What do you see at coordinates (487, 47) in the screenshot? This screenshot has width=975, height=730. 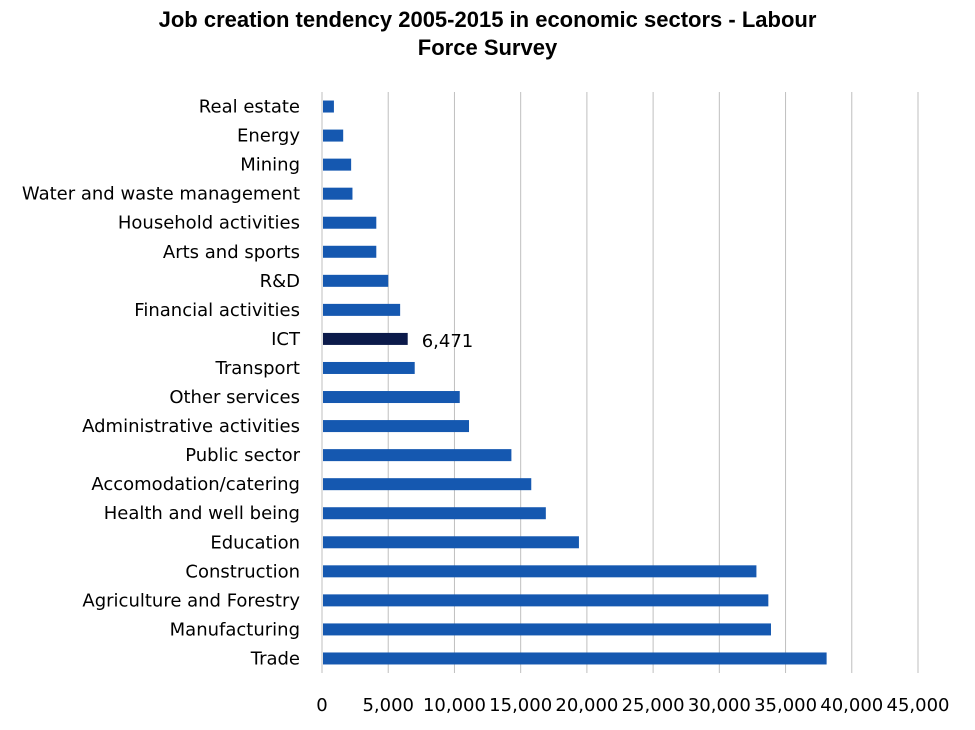 I see `chart-title-line-2: Force Survey` at bounding box center [487, 47].